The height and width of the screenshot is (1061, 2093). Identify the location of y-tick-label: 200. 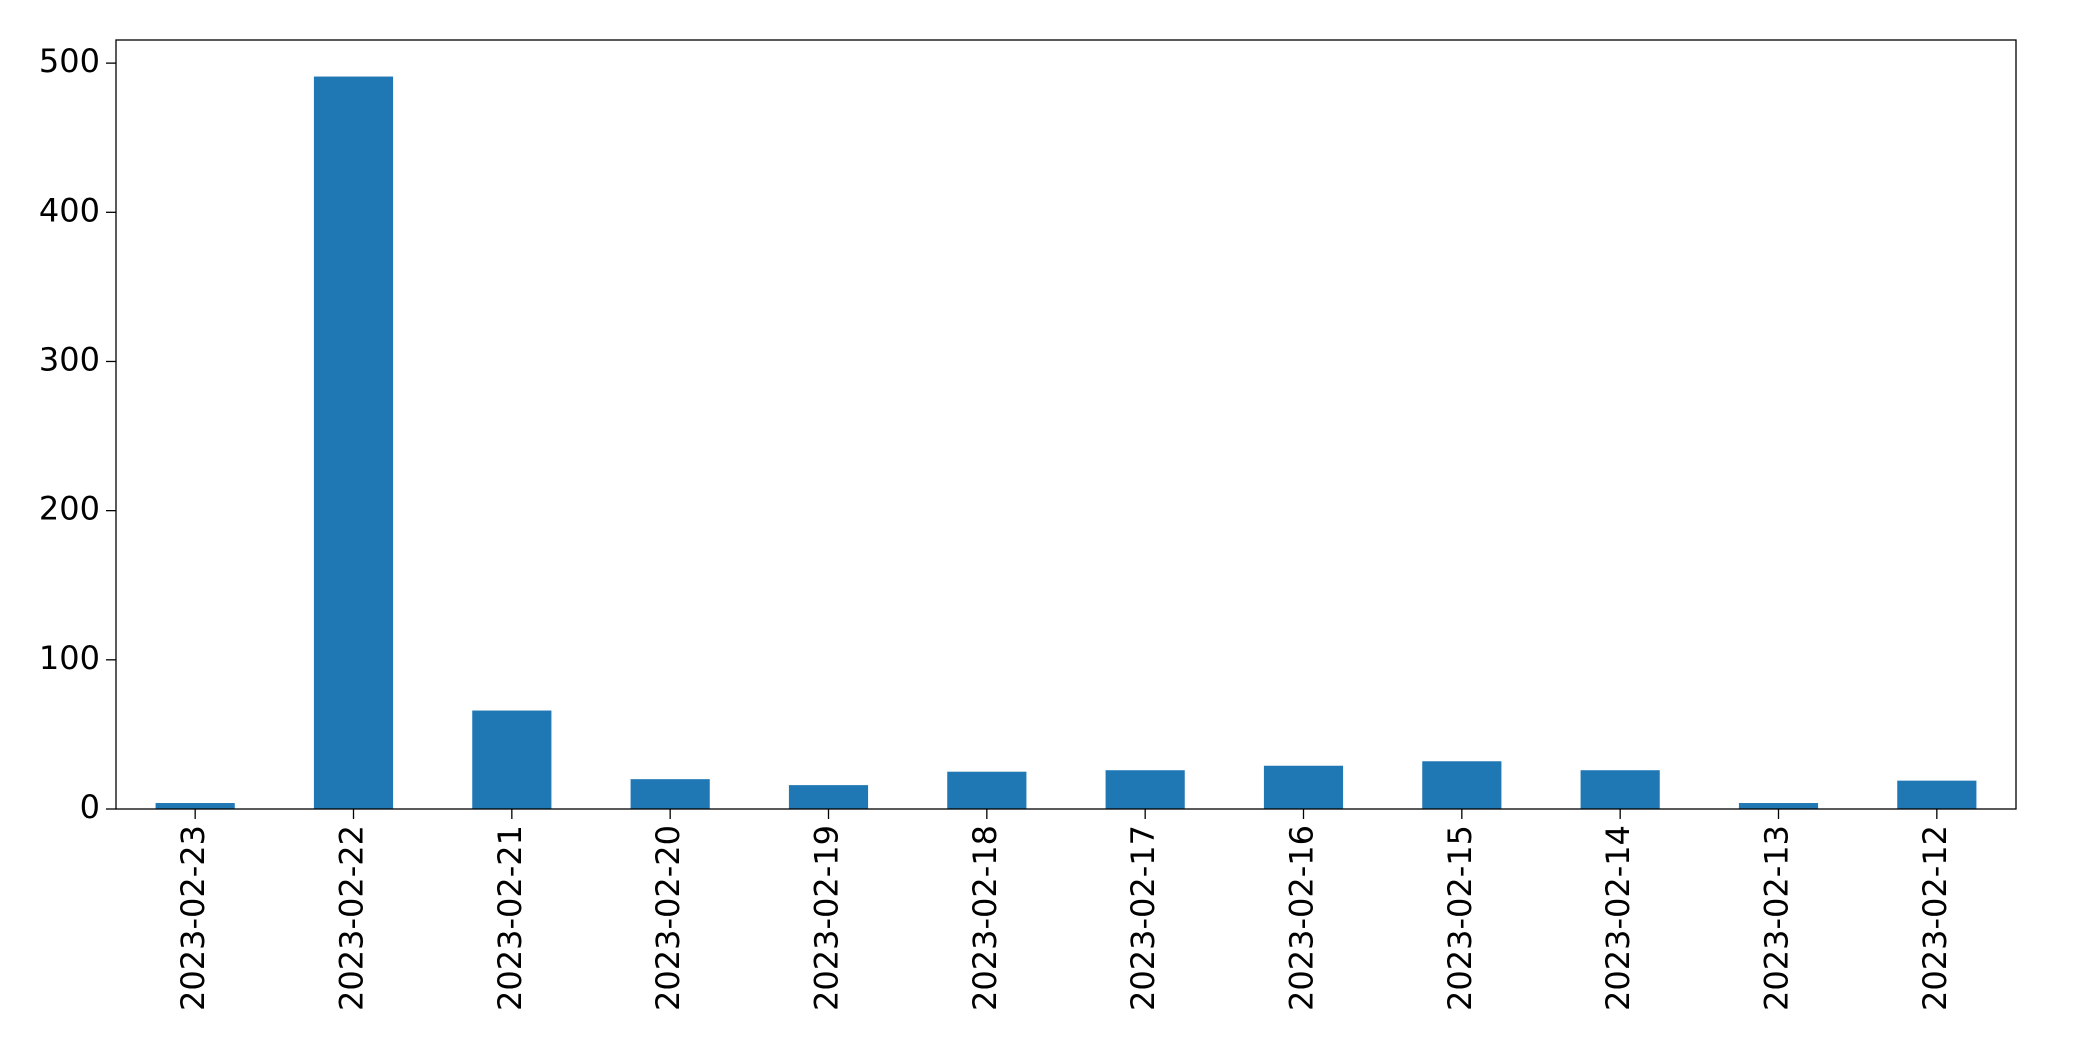
(69, 509).